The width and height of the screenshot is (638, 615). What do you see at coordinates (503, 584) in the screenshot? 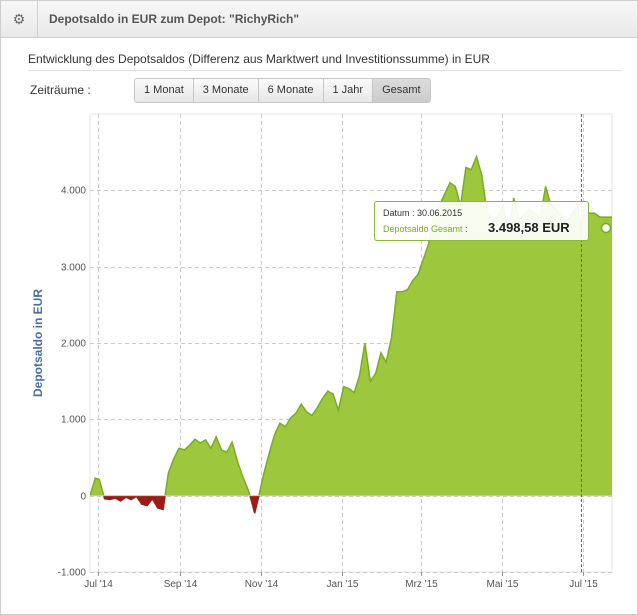
I see `x-tick-label: Mai '15` at bounding box center [503, 584].